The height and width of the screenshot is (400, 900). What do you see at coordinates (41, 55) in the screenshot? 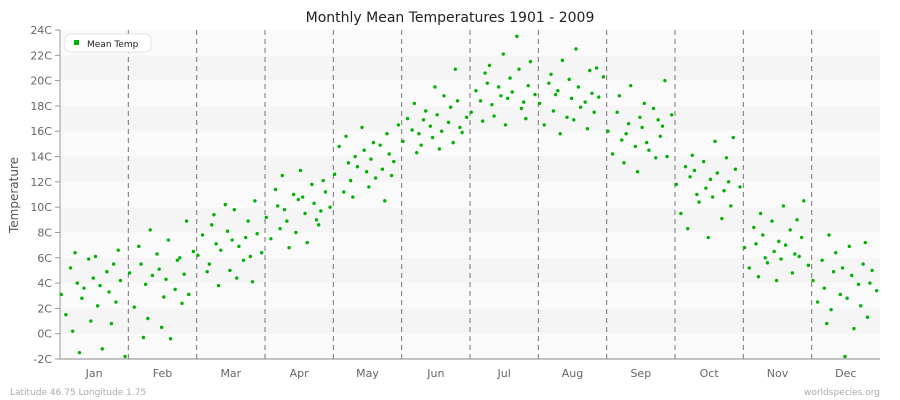
I see `y-tick-label: 22C` at bounding box center [41, 55].